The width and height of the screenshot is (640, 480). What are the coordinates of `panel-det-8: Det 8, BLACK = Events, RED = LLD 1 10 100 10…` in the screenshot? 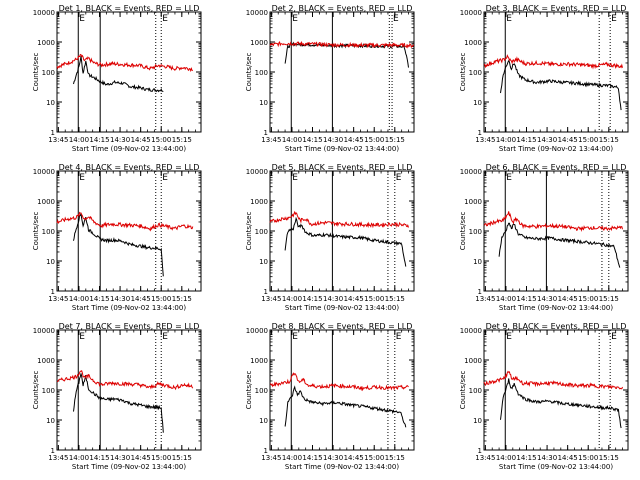 It's located at (330, 396).